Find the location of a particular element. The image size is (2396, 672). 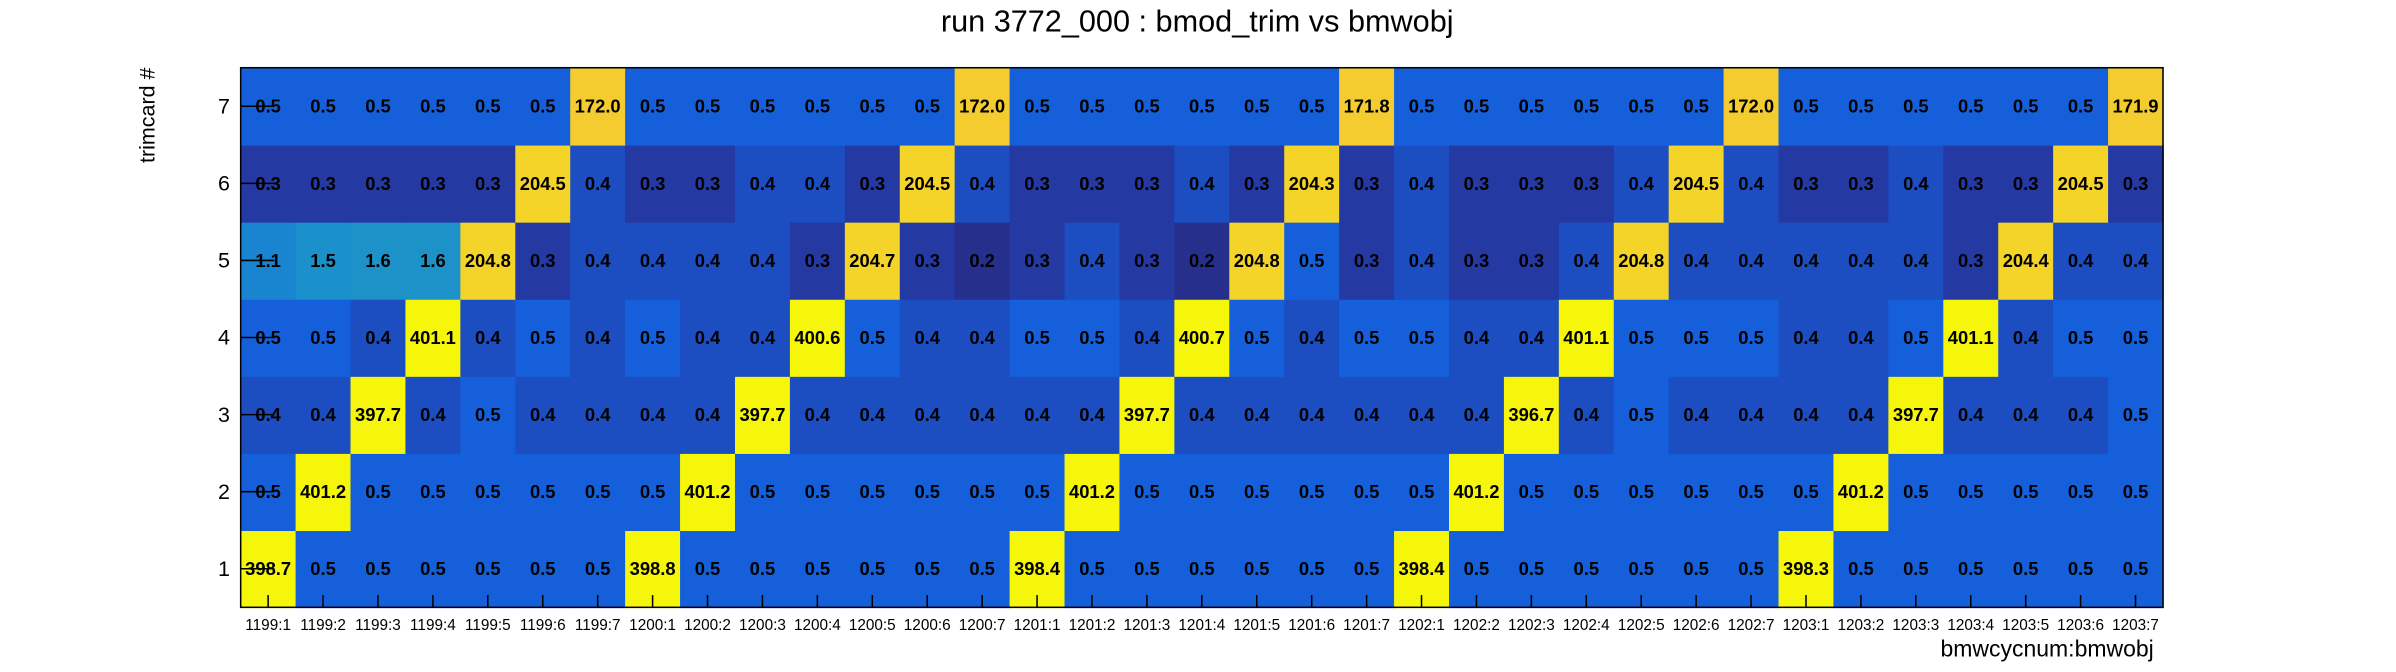

cell-label: 401.1 is located at coordinates (1971, 337).